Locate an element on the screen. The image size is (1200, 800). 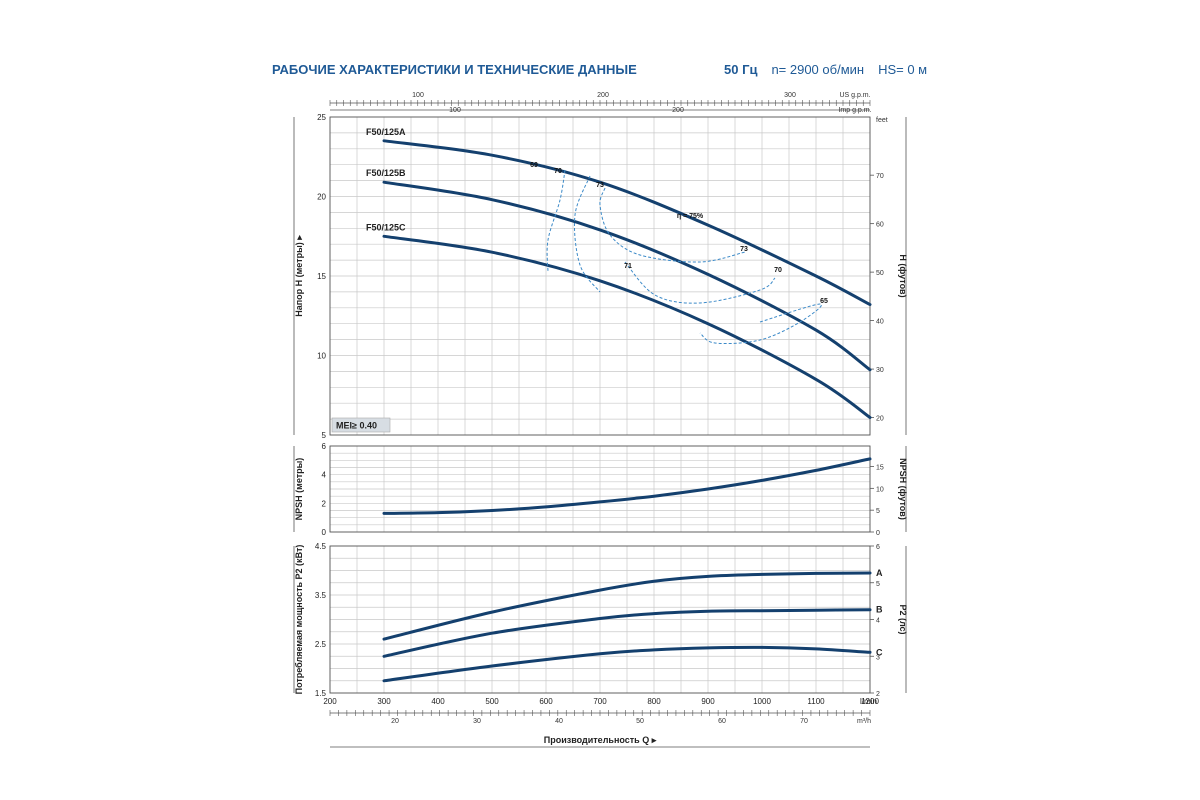
speed-label: n= 2900 об/мин is located at coordinates (818, 69).